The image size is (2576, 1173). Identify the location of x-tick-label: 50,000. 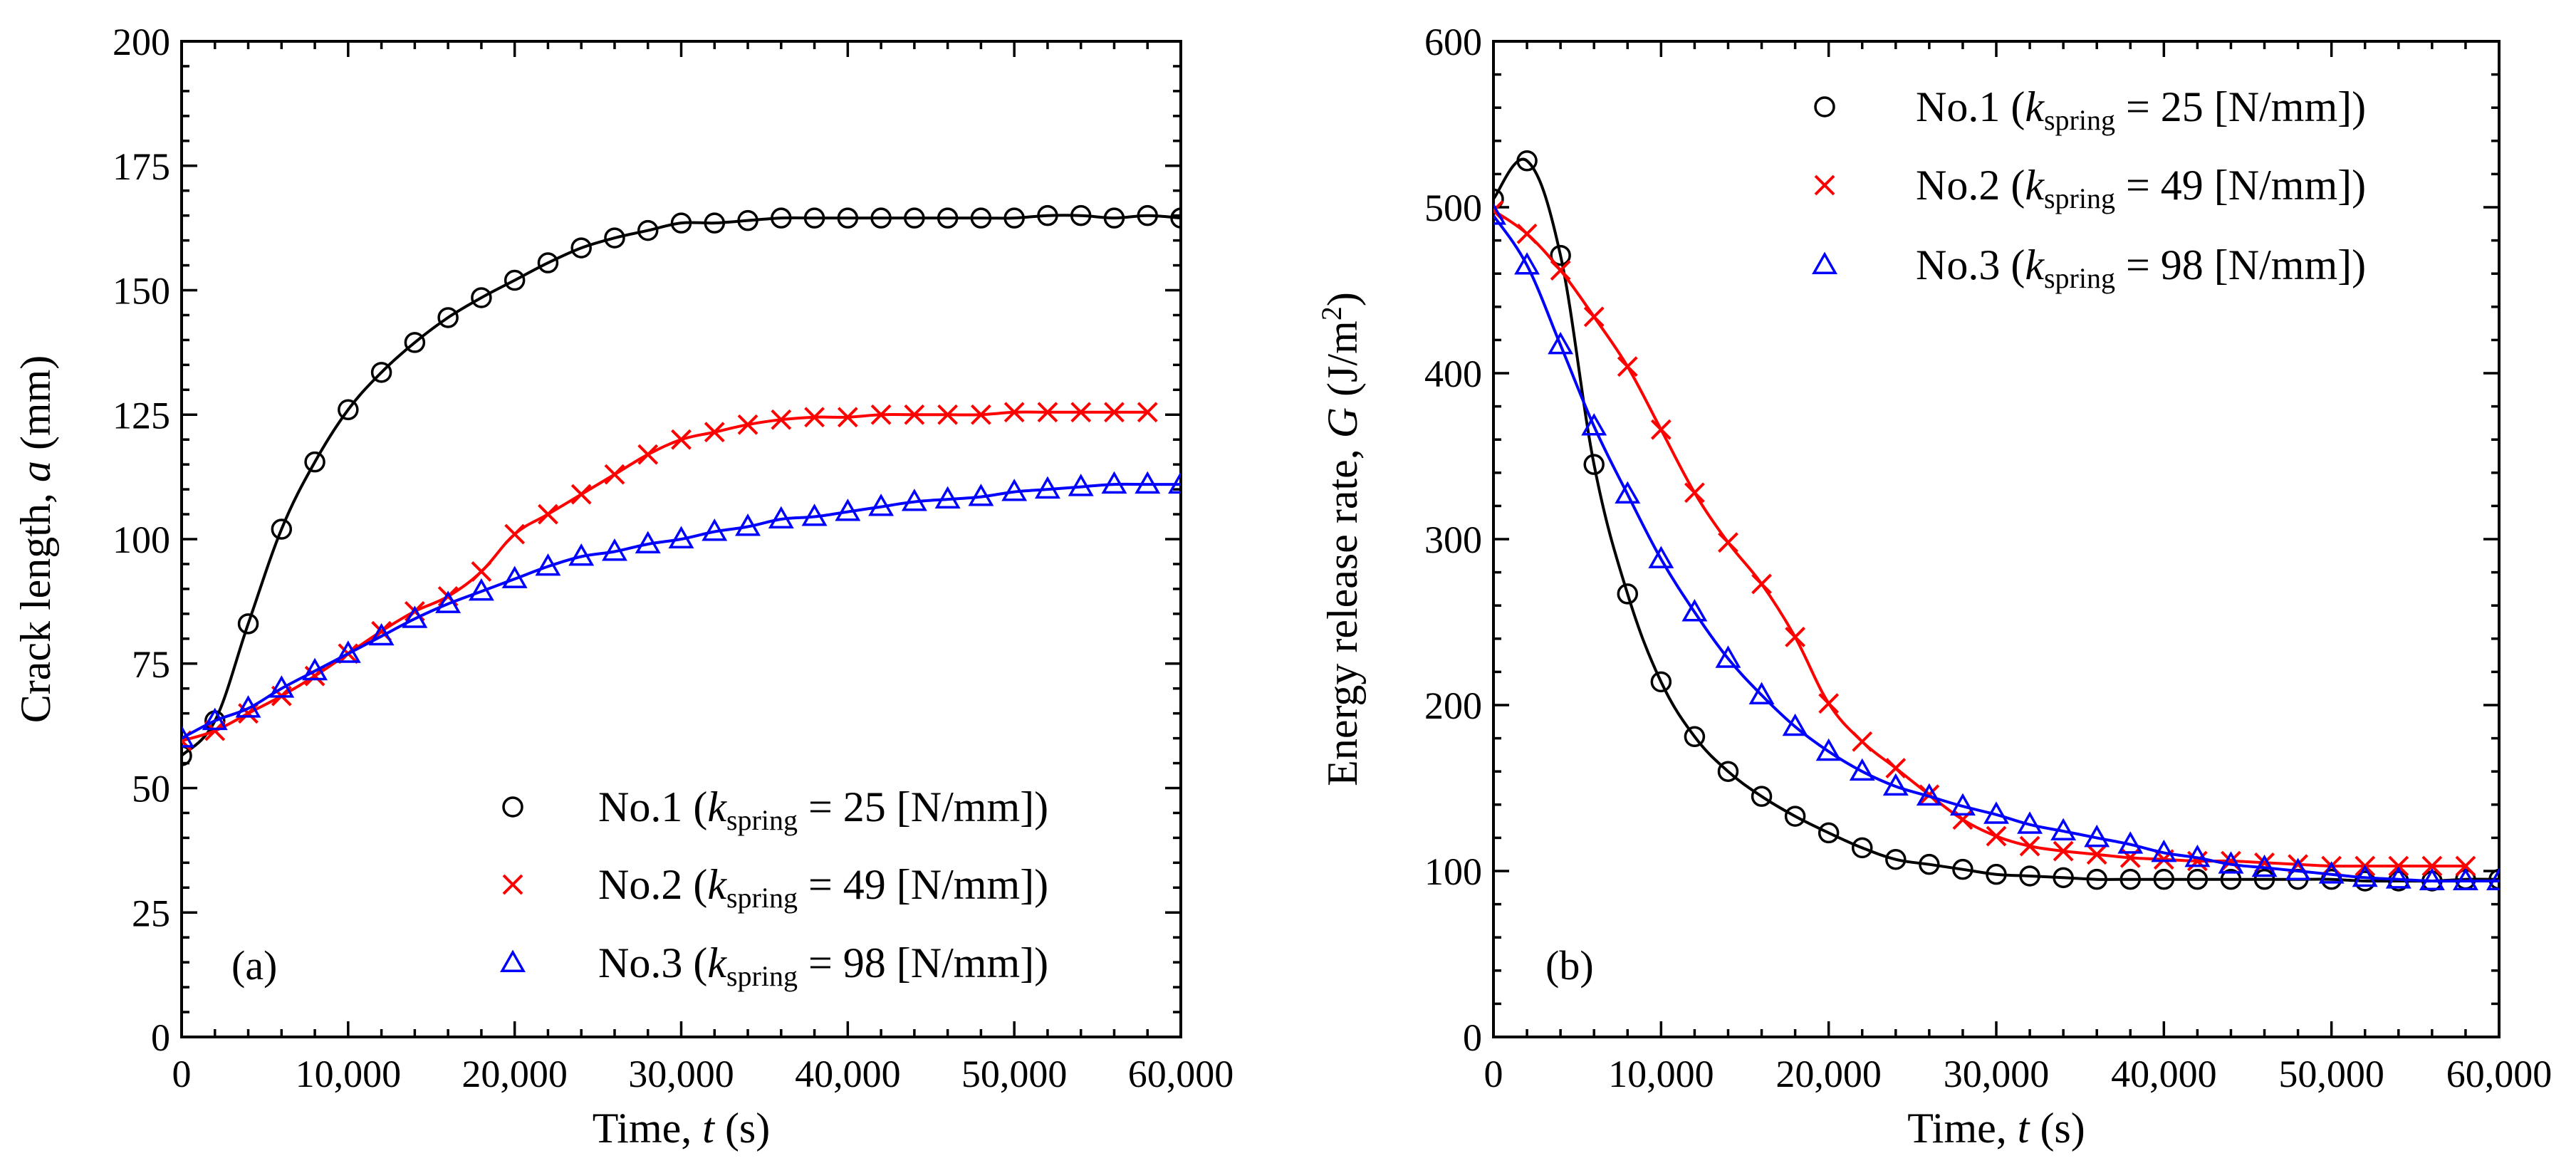
(1014, 1074).